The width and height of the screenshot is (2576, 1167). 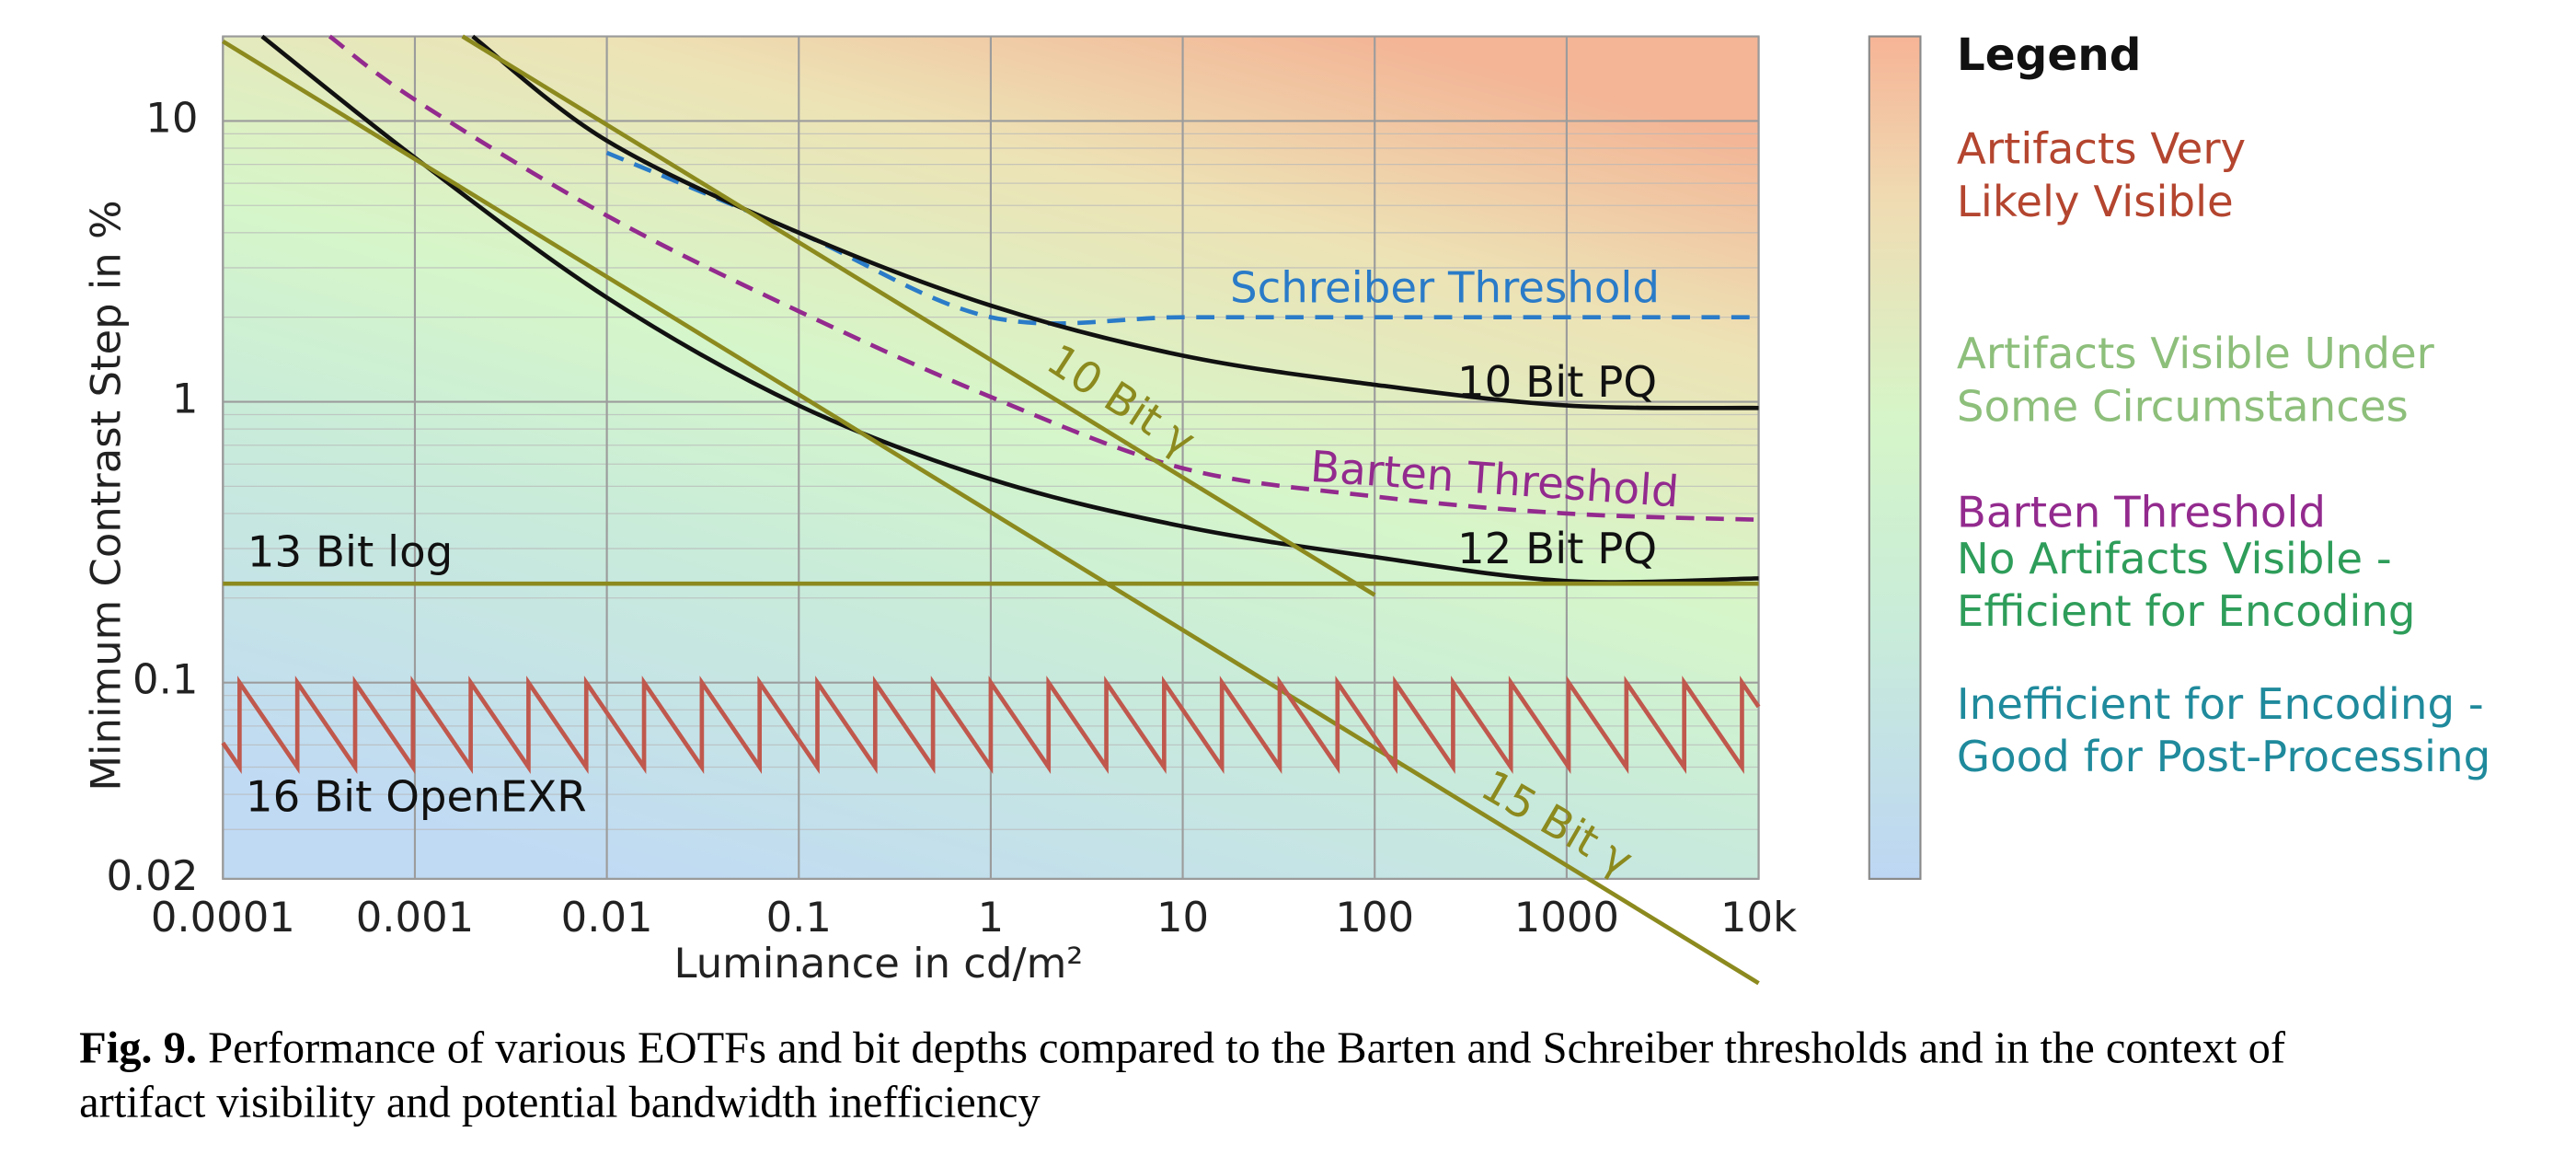 I want to click on y-axis-label: Minimum Contrast Step in %, so click(x=105, y=495).